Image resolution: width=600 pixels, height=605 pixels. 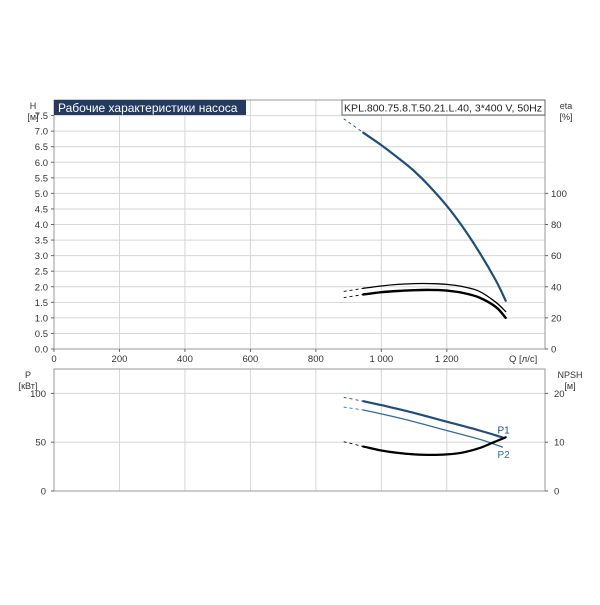 I want to click on y-tick-label: 5.0, so click(x=41, y=194).